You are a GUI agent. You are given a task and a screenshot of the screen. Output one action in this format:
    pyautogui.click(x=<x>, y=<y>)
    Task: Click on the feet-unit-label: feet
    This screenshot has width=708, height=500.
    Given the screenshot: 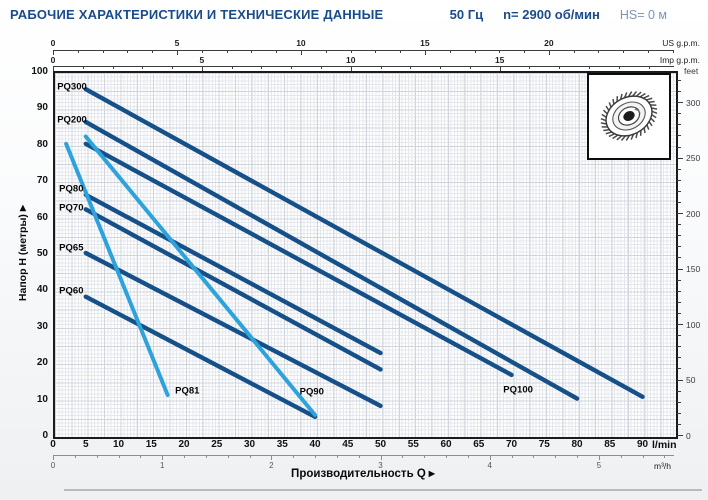 What is the action you would take?
    pyautogui.click(x=691, y=71)
    